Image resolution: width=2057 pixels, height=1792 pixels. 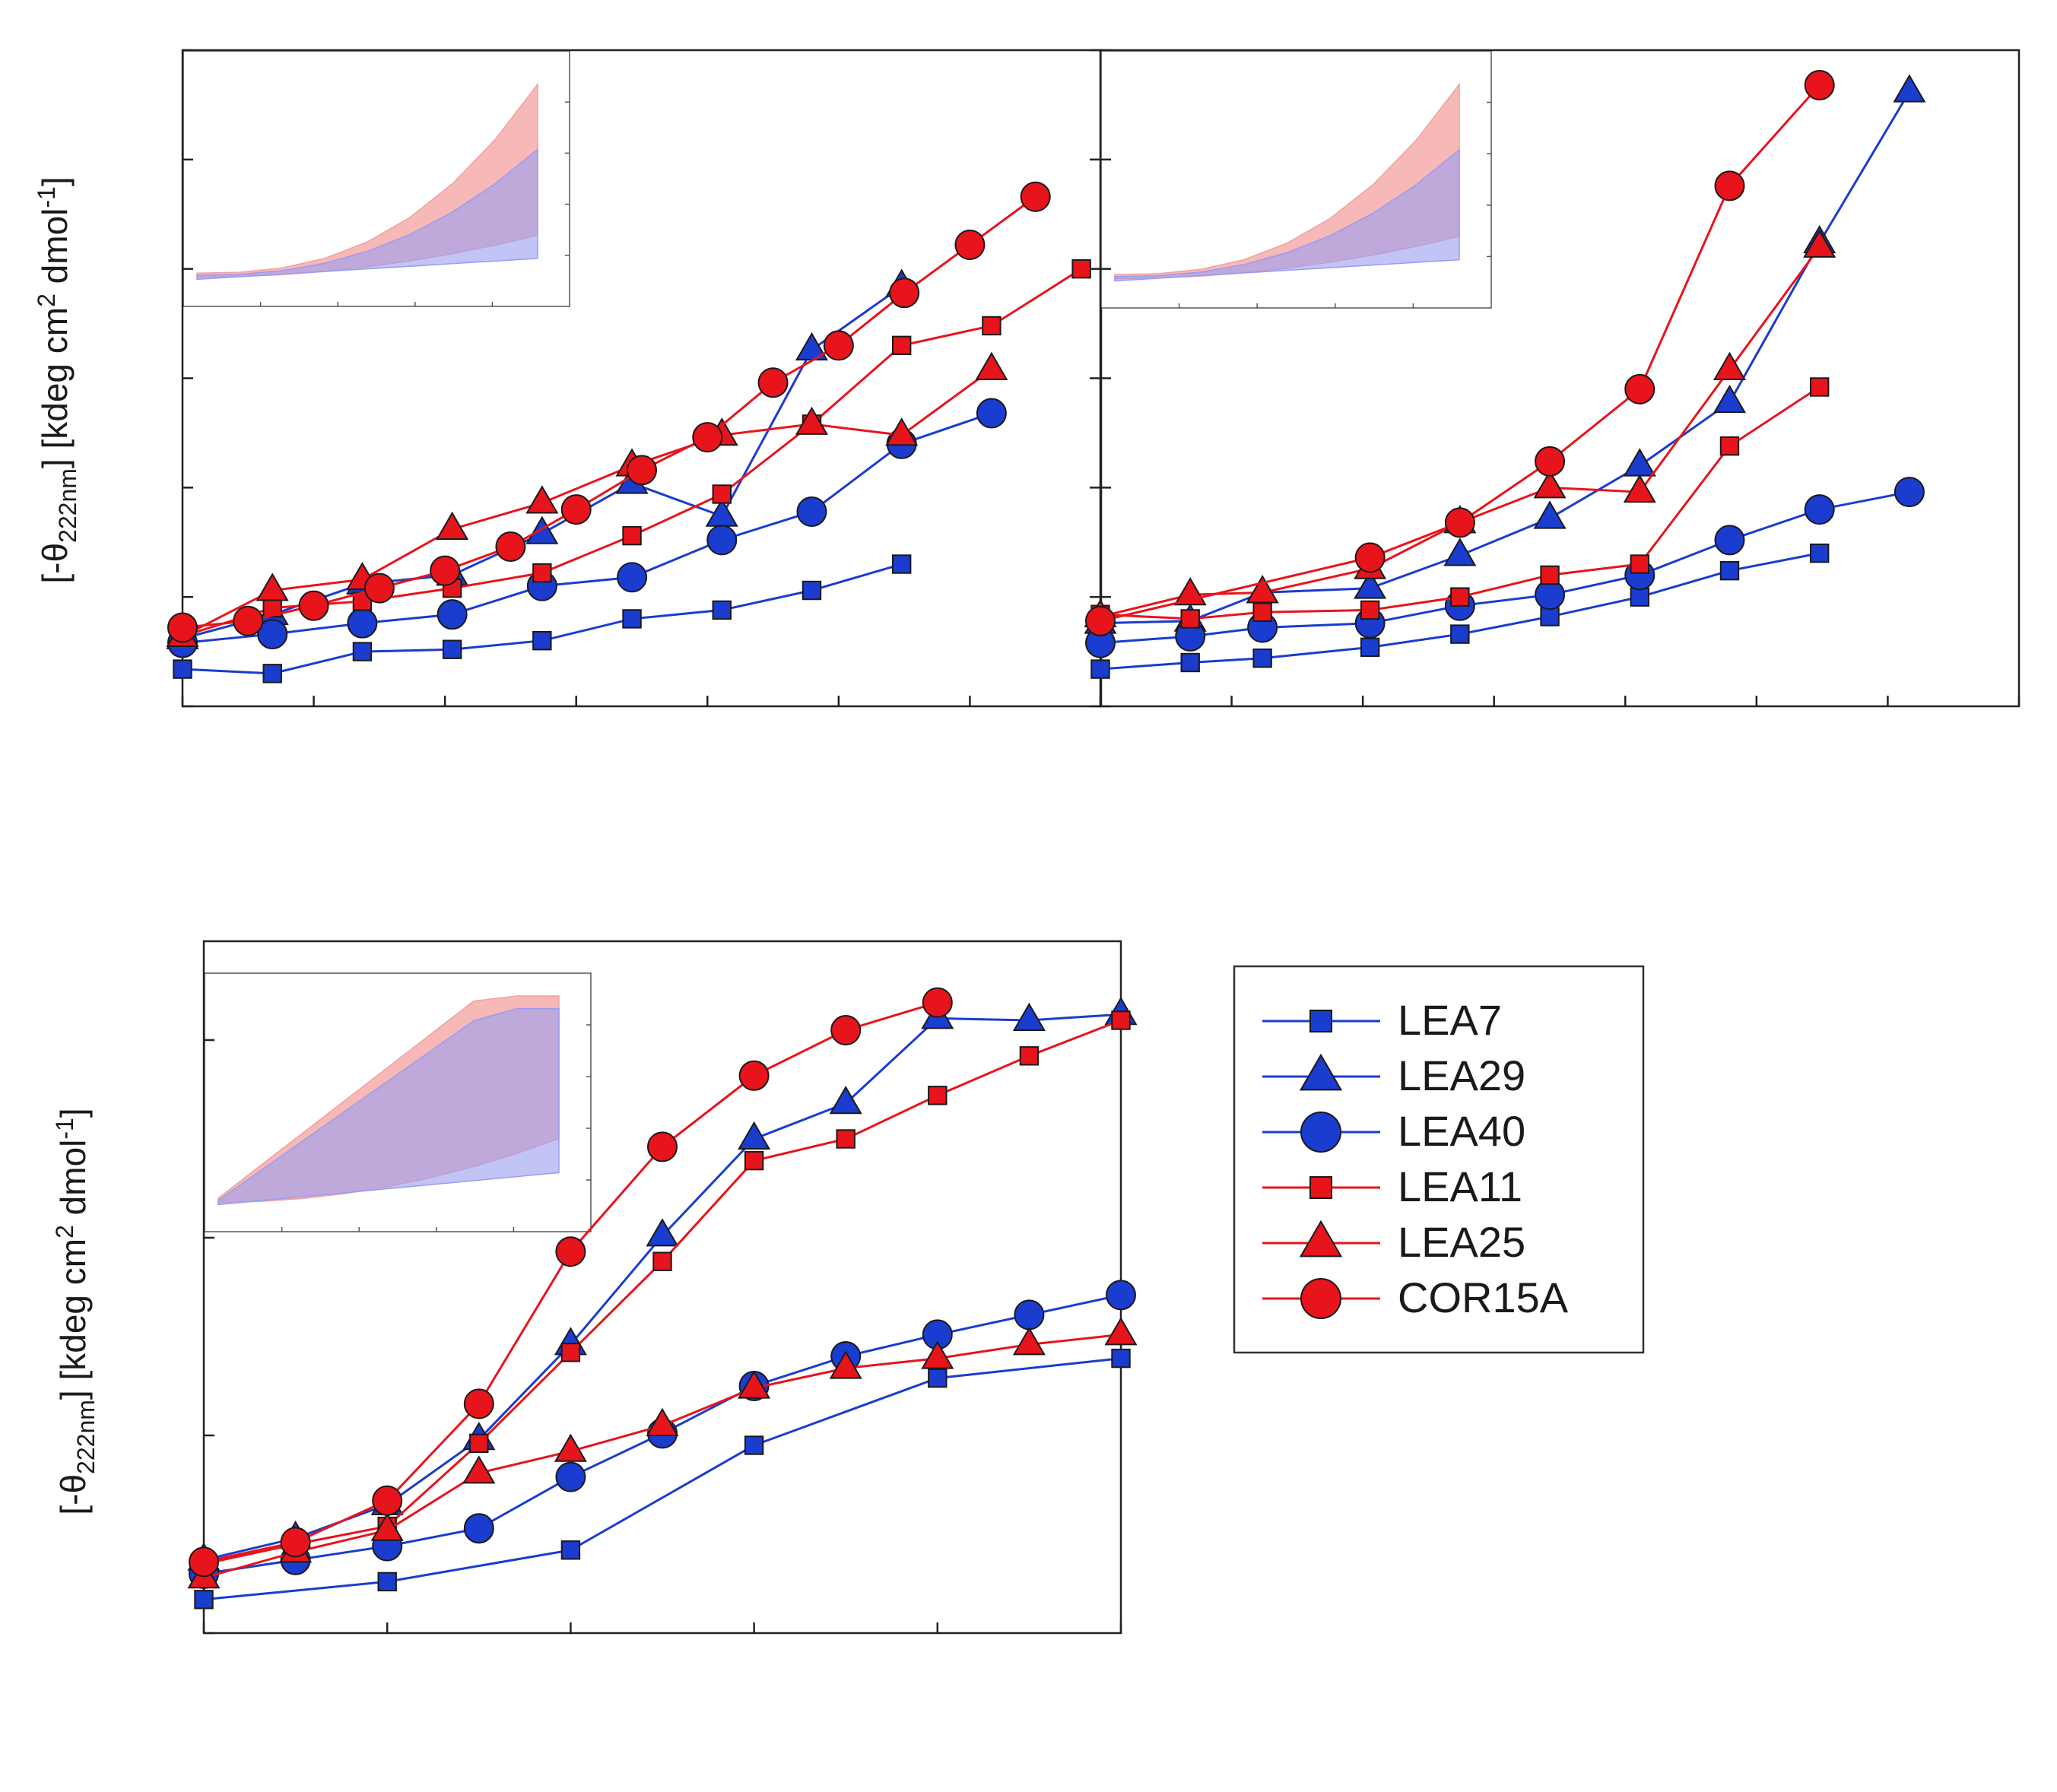 I want to click on legend-label-lea7: LEA7, so click(x=1450, y=1020).